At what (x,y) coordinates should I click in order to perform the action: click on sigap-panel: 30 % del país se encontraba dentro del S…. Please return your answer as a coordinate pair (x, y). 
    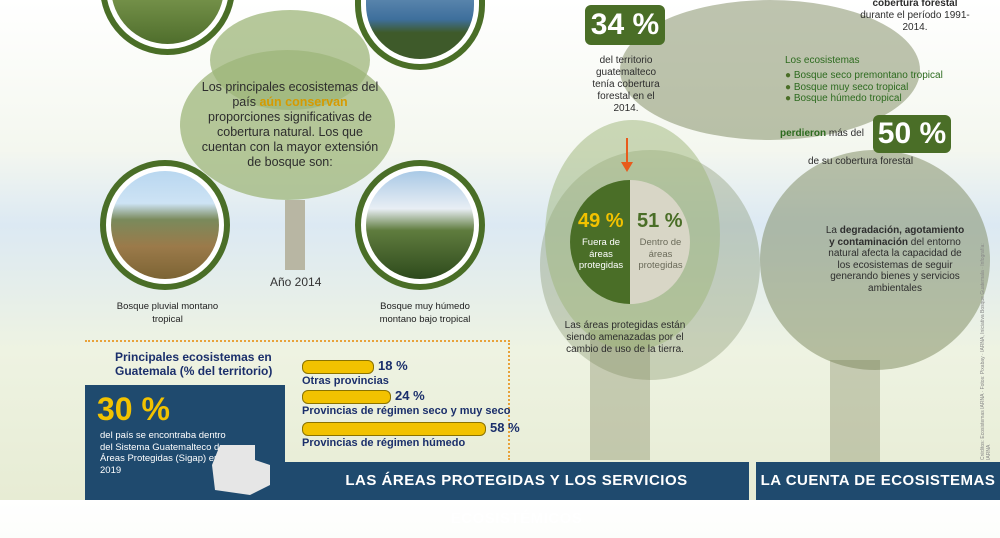
    Looking at the image, I should click on (185, 442).